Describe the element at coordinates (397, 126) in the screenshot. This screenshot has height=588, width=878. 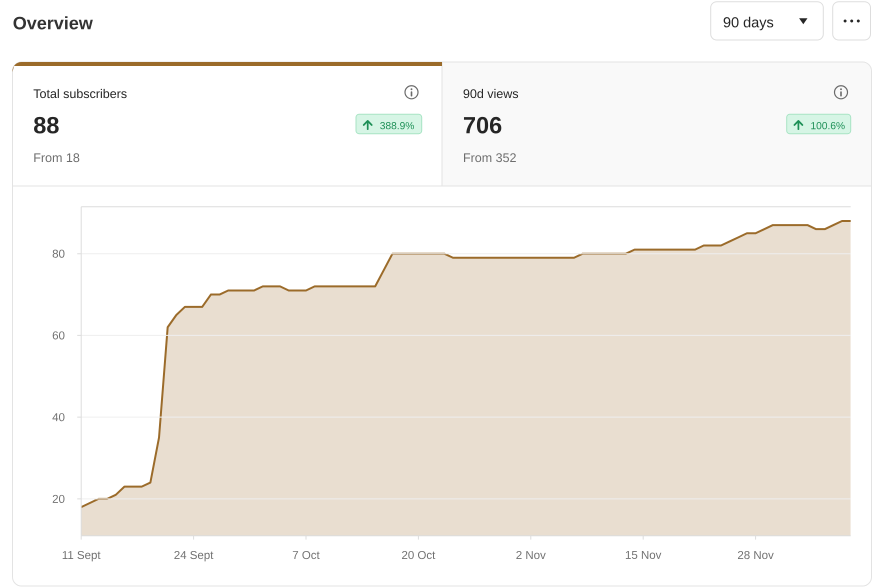
I see `text: 388.9%` at that location.